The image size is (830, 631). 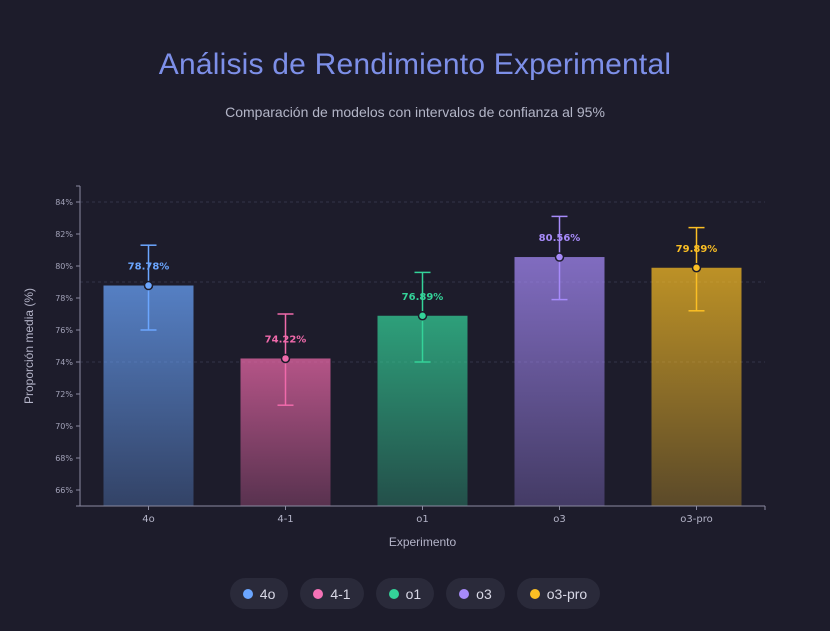 I want to click on y-tick-label: 84%, so click(x=64, y=202).